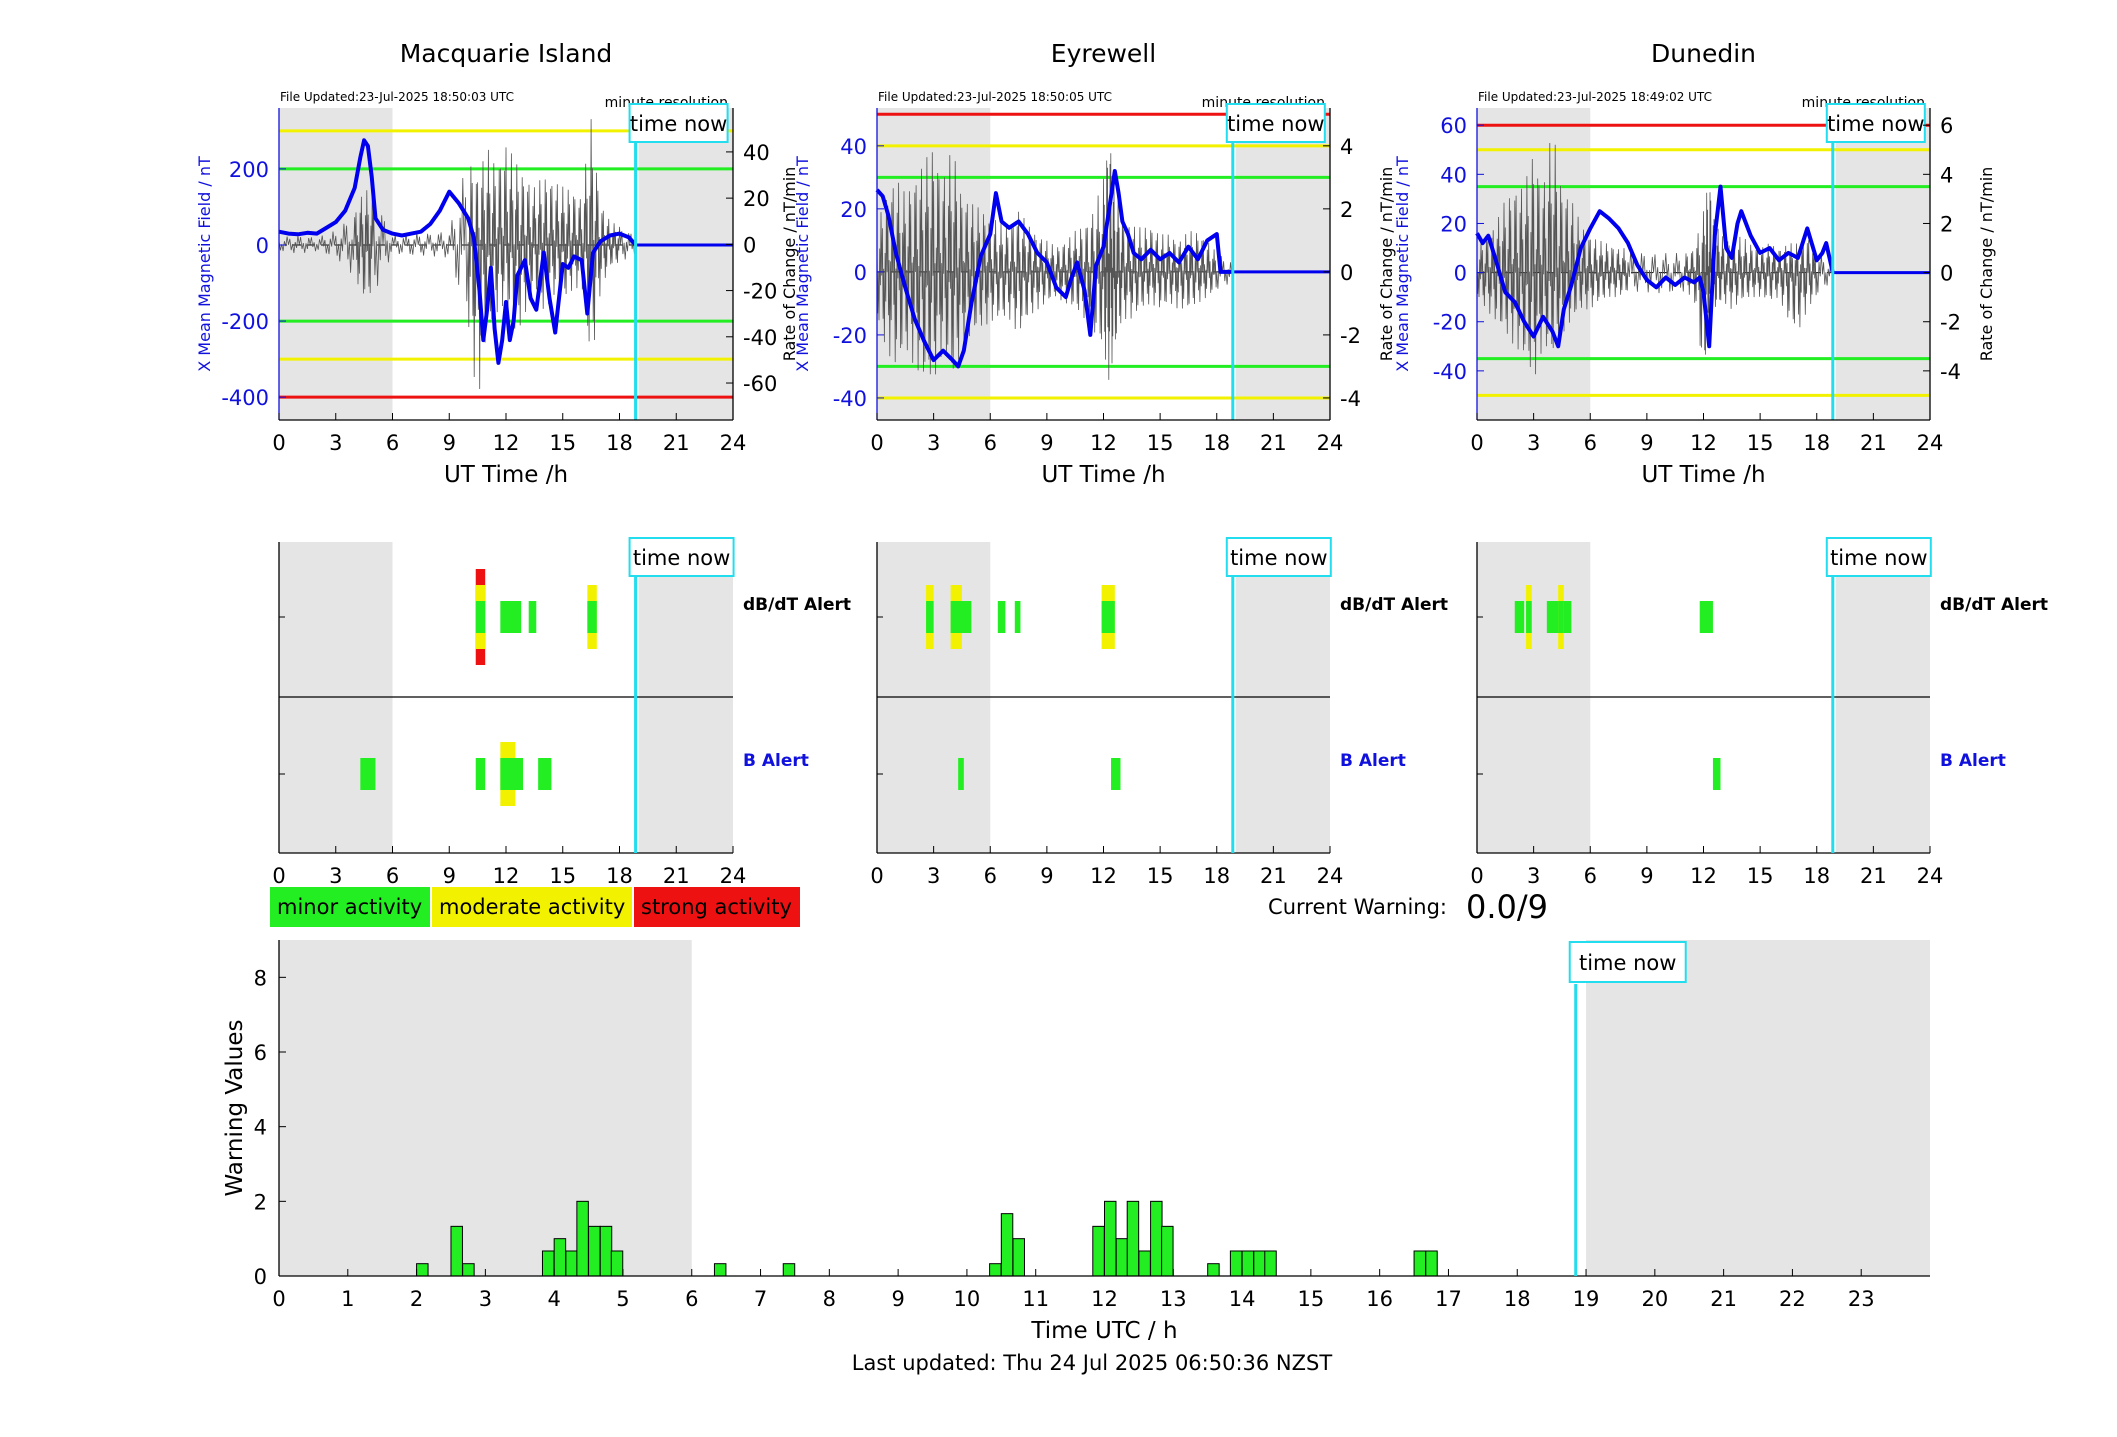 This screenshot has width=2117, height=1437. What do you see at coordinates (967, 1299) in the screenshot?
I see `warning-x-tick-label: 10` at bounding box center [967, 1299].